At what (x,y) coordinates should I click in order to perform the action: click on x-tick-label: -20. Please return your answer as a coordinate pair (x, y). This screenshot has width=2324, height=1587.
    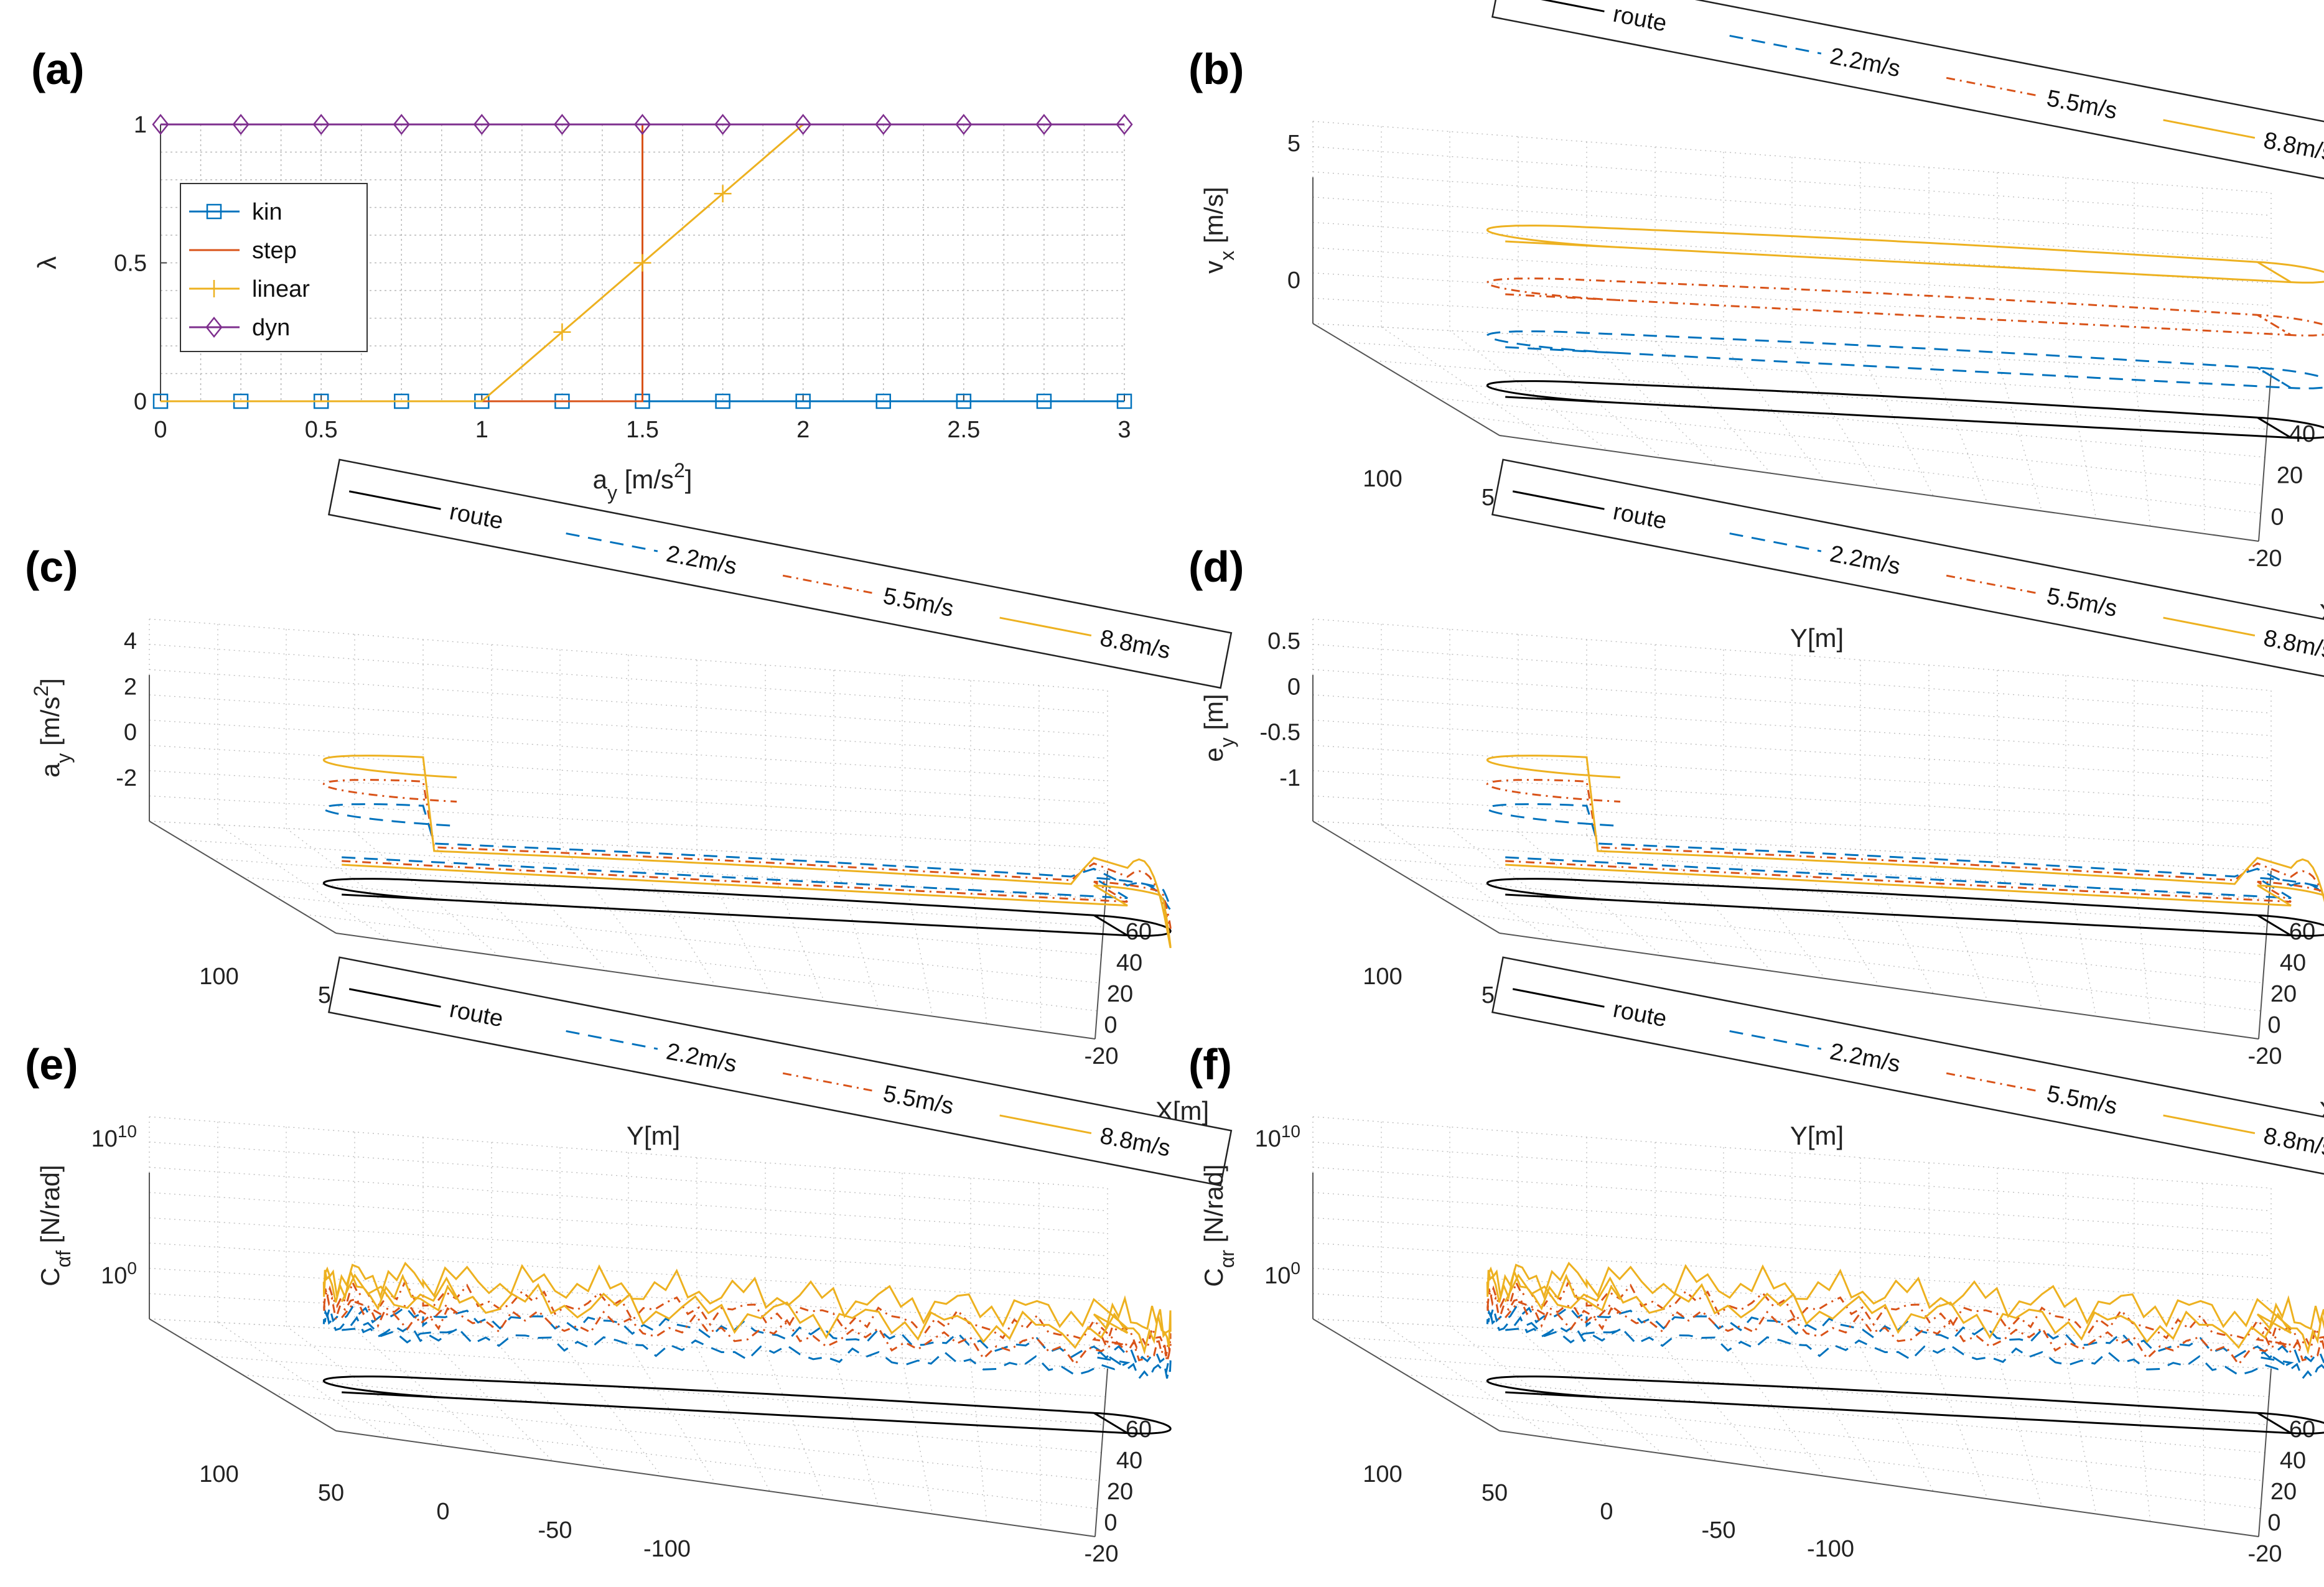
    Looking at the image, I should click on (2265, 559).